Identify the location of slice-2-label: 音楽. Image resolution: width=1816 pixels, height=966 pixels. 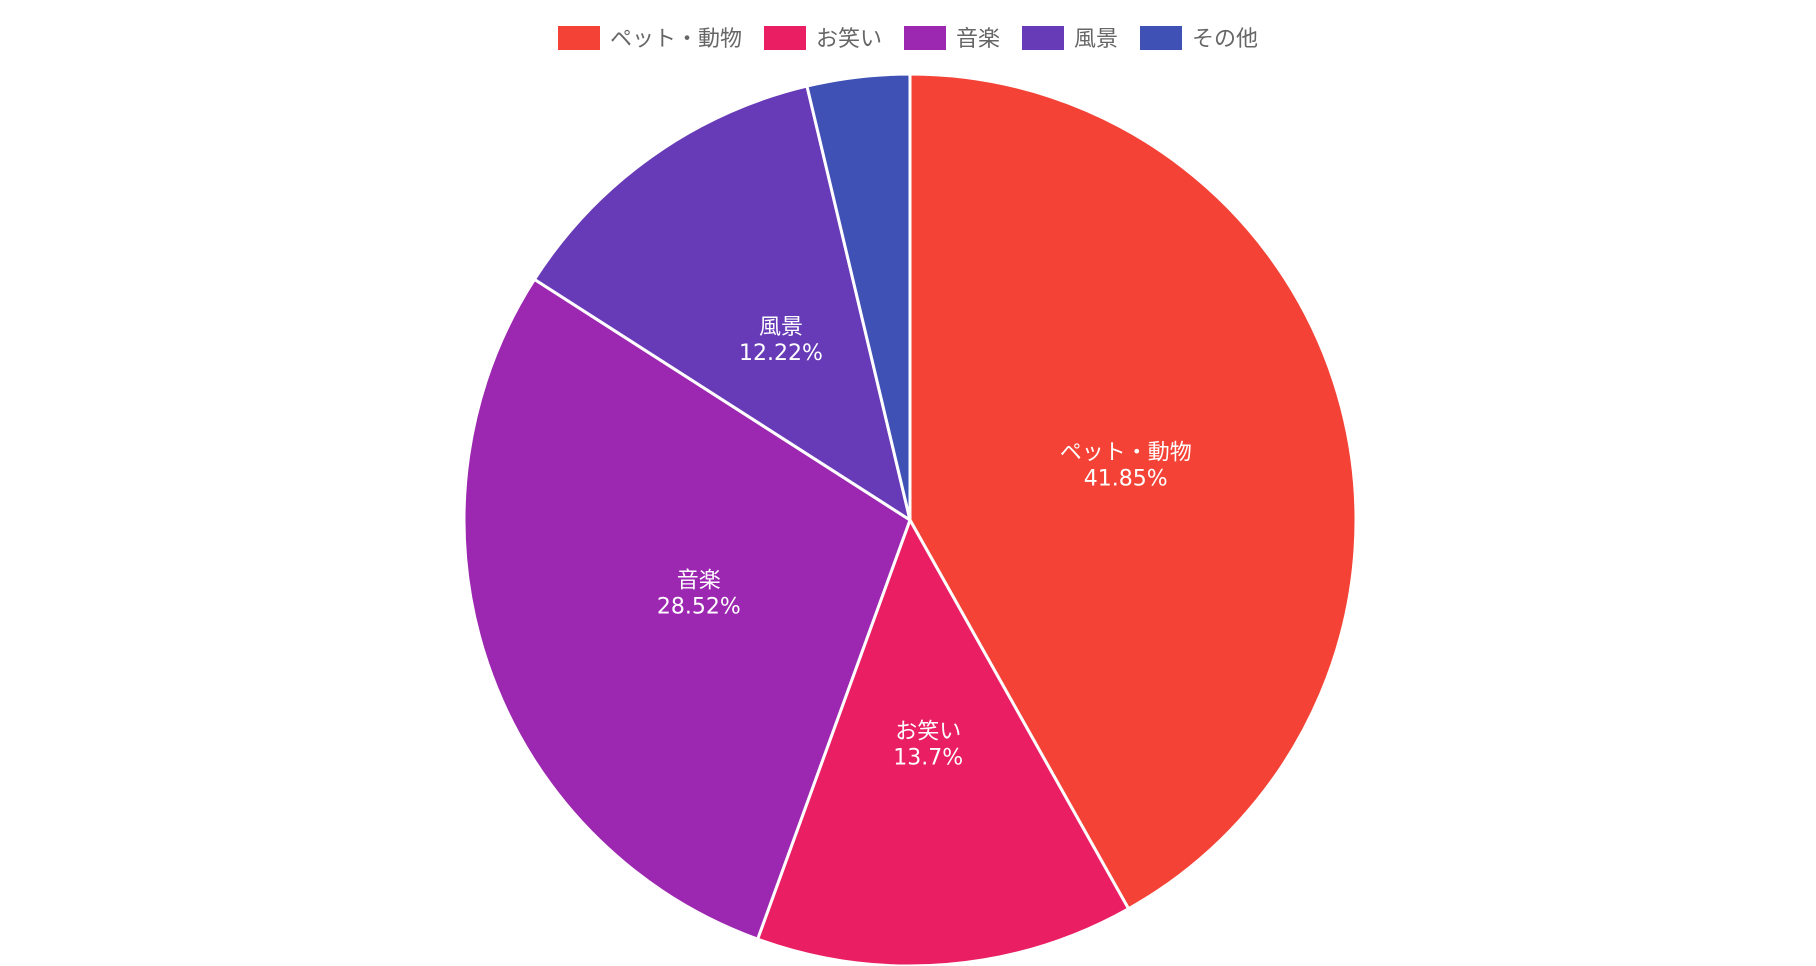
(699, 580).